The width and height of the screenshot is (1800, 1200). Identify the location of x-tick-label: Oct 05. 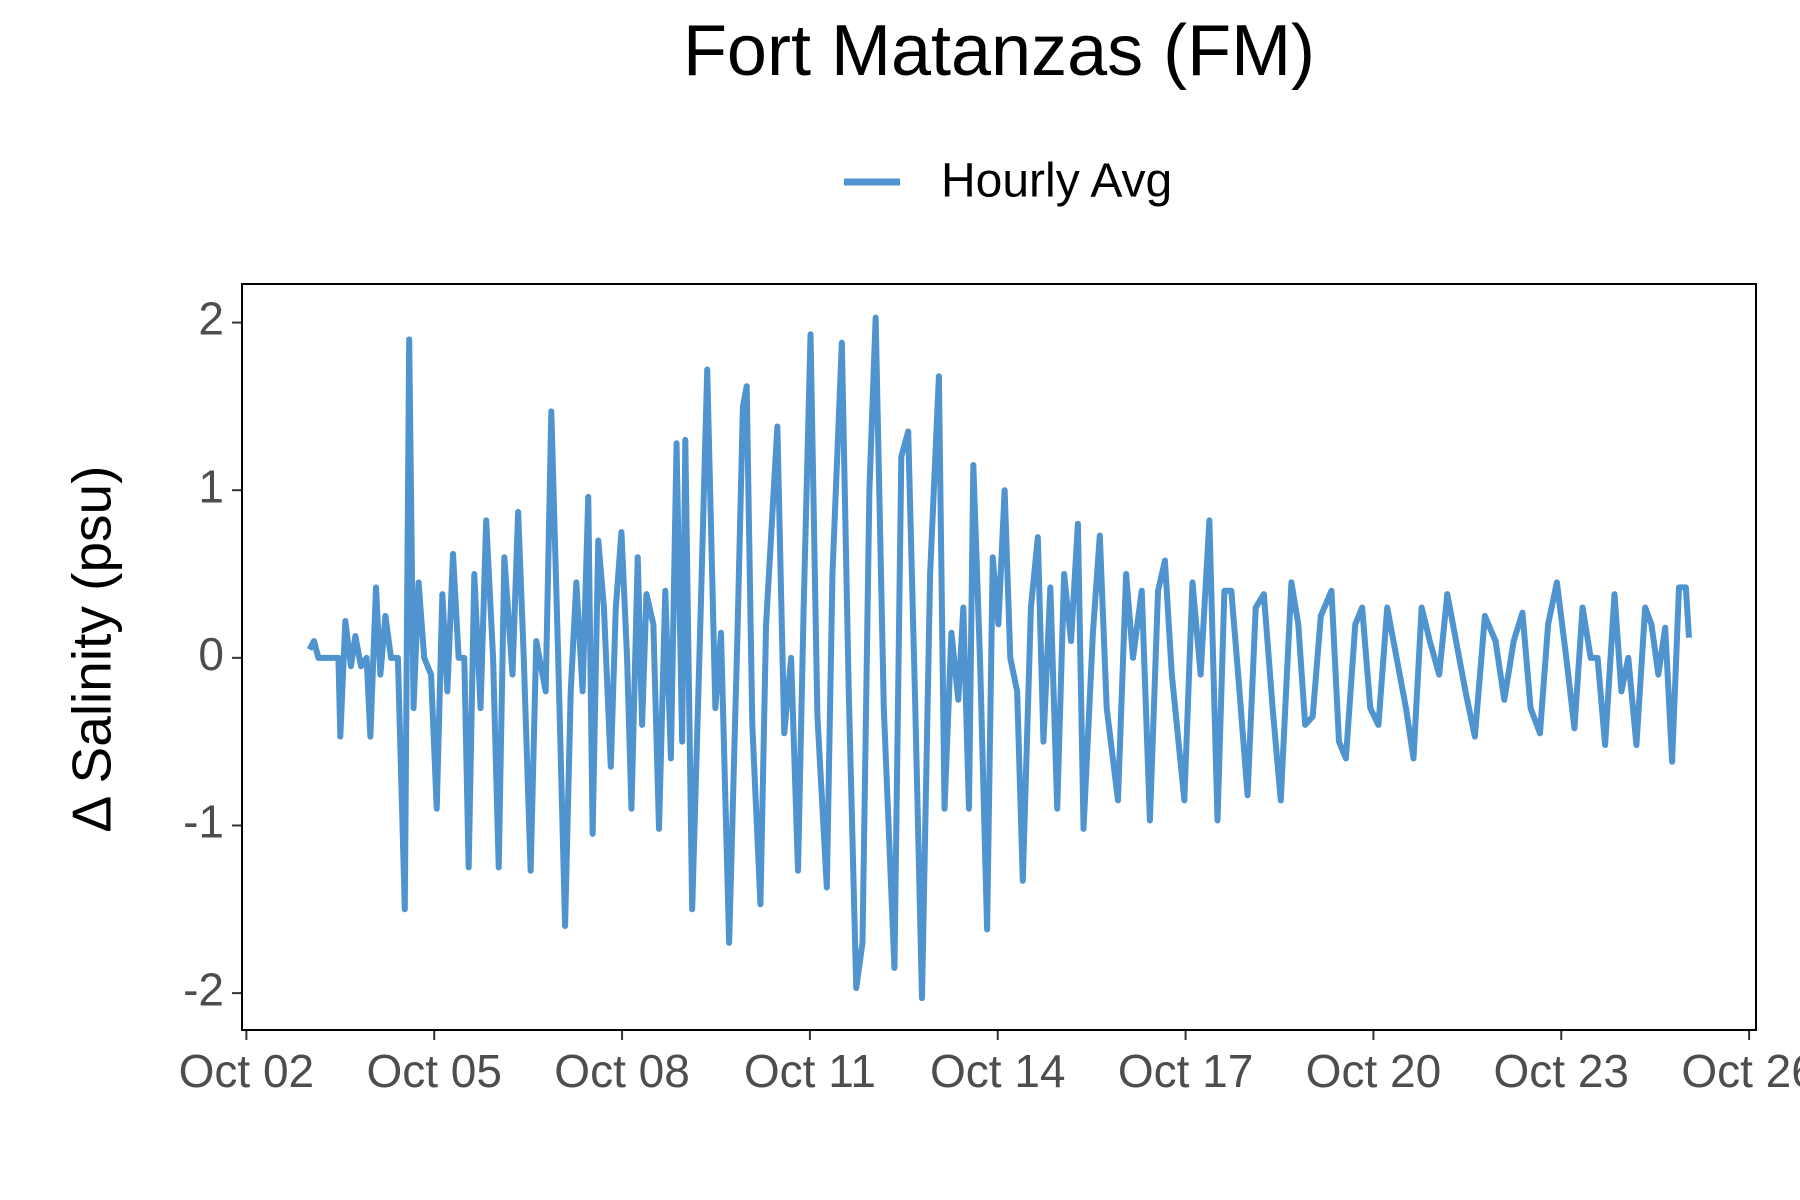
(434, 1071).